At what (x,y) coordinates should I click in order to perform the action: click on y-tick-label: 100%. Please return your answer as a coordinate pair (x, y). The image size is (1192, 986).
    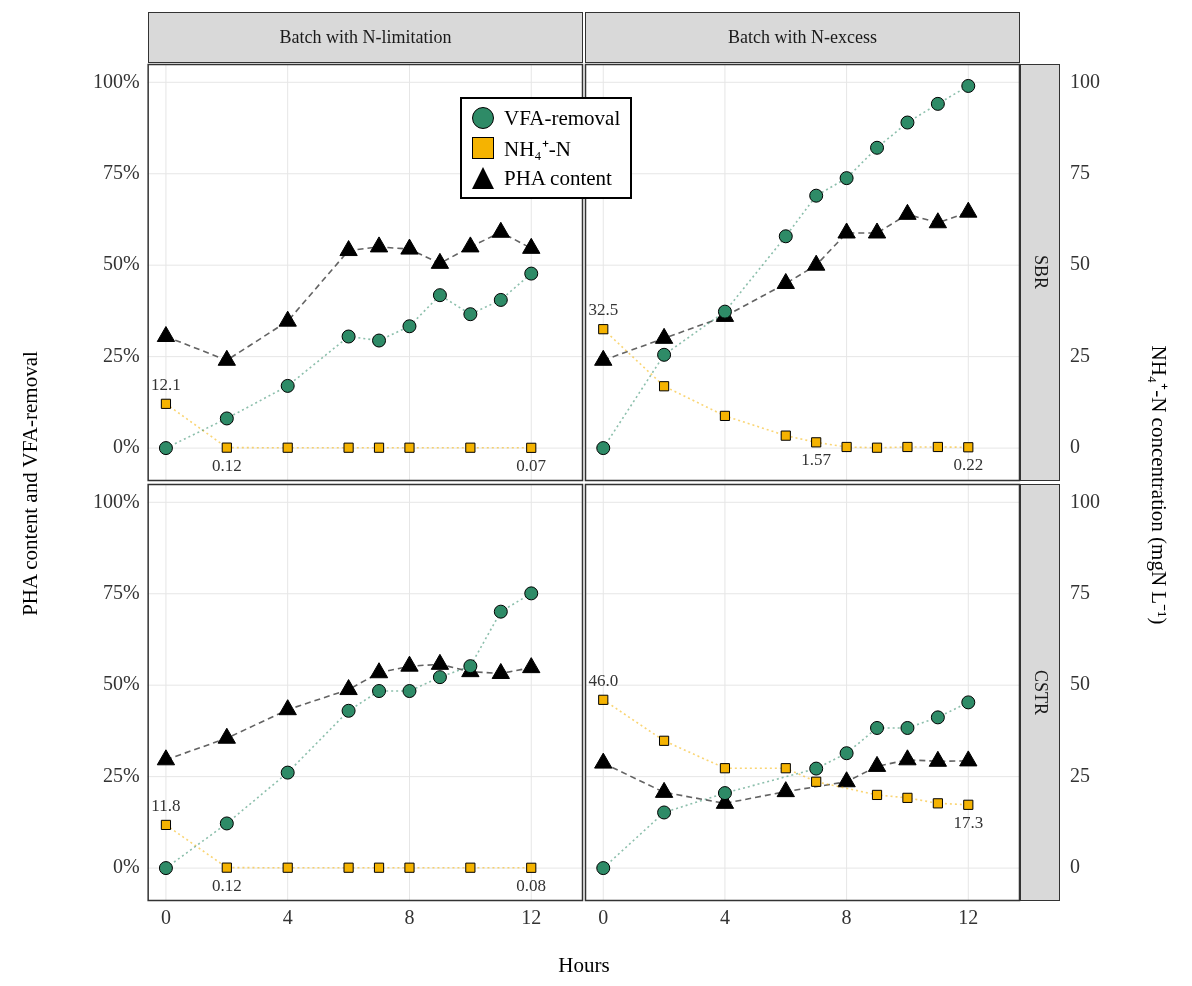
    Looking at the image, I should click on (116, 500).